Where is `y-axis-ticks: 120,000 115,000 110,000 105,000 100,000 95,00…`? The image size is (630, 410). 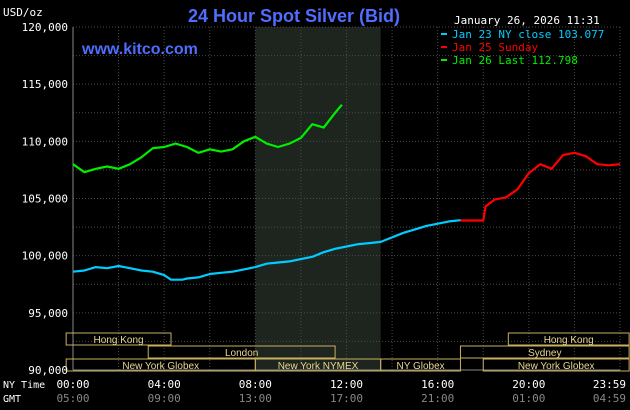
y-axis-ticks: 120,000 115,000 110,000 105,000 100,000 95,00… is located at coordinates (45, 199).